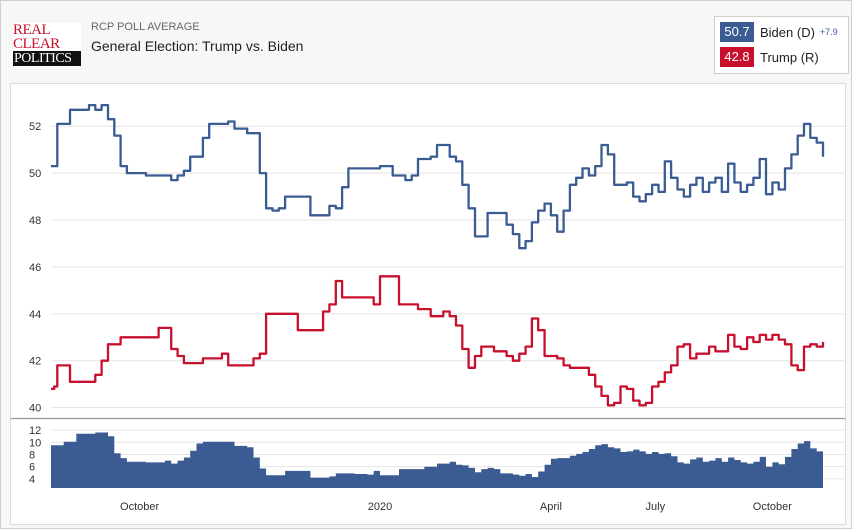 This screenshot has height=529, width=852. Describe the element at coordinates (32, 480) in the screenshot. I see `spread-tick-label: 4` at that location.